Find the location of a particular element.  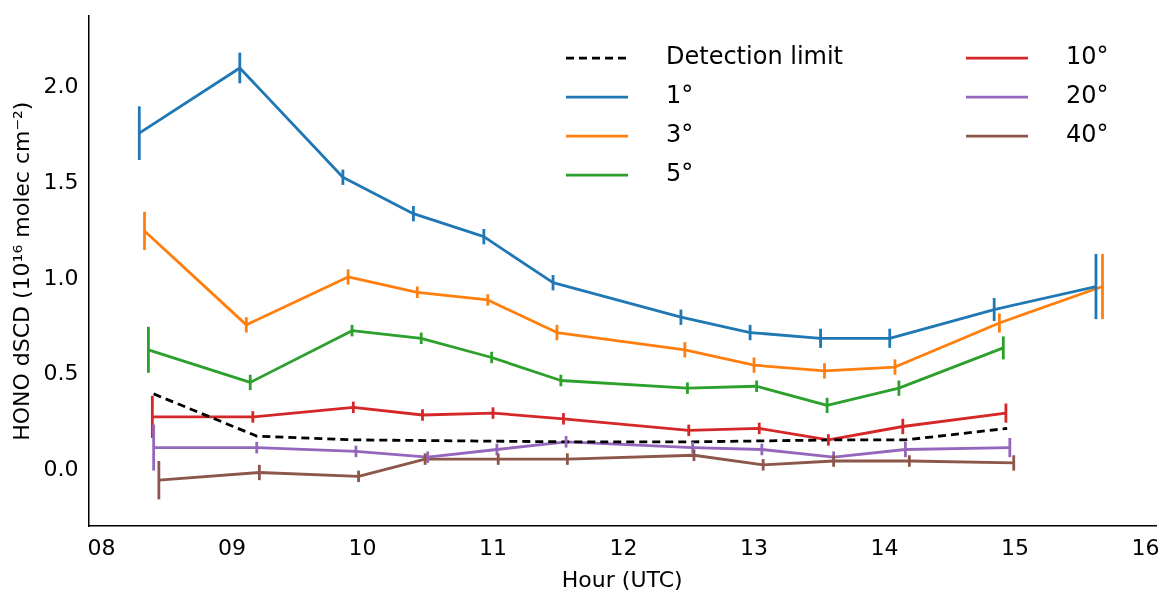

x-tick-label: 13 is located at coordinates (754, 548).